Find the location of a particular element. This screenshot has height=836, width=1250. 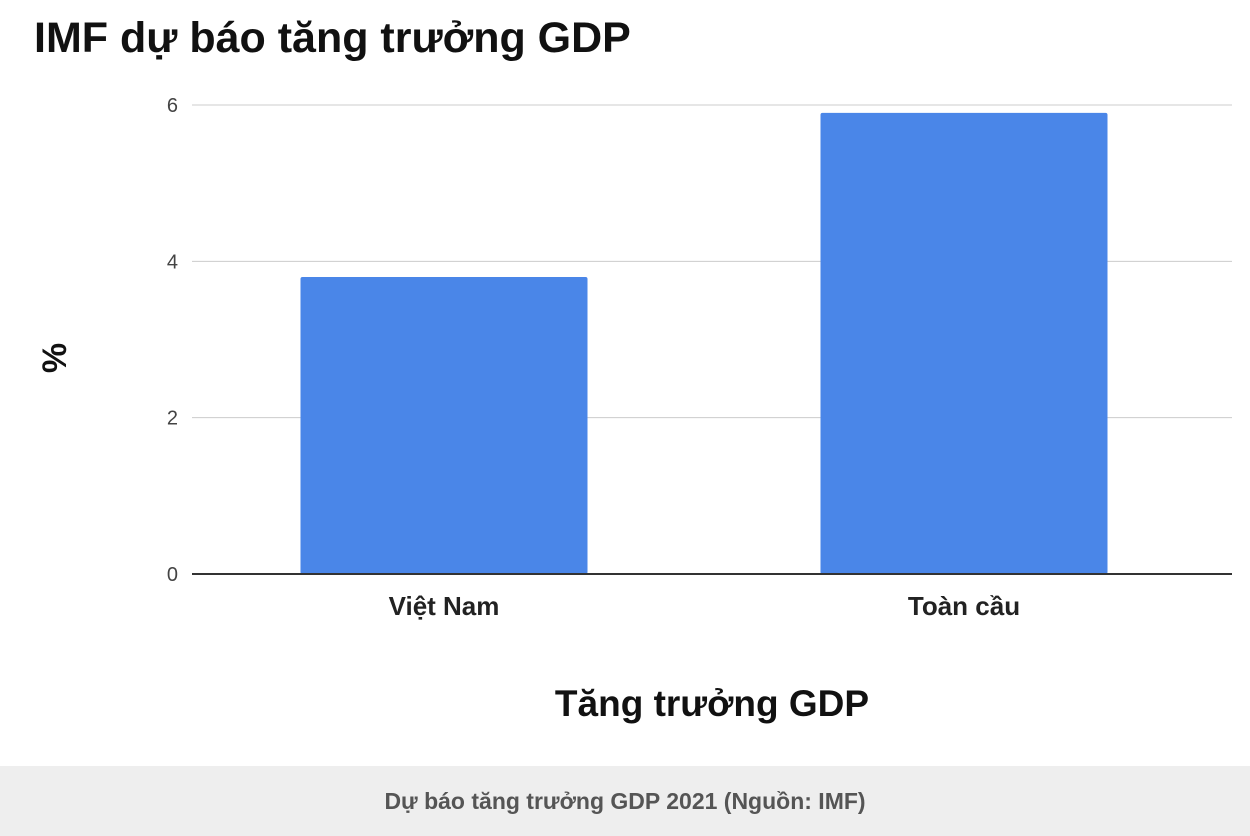

caption-bar: Dự báo tăng trưởng GDP 2021 (Nguồn: IMF) is located at coordinates (625, 801).